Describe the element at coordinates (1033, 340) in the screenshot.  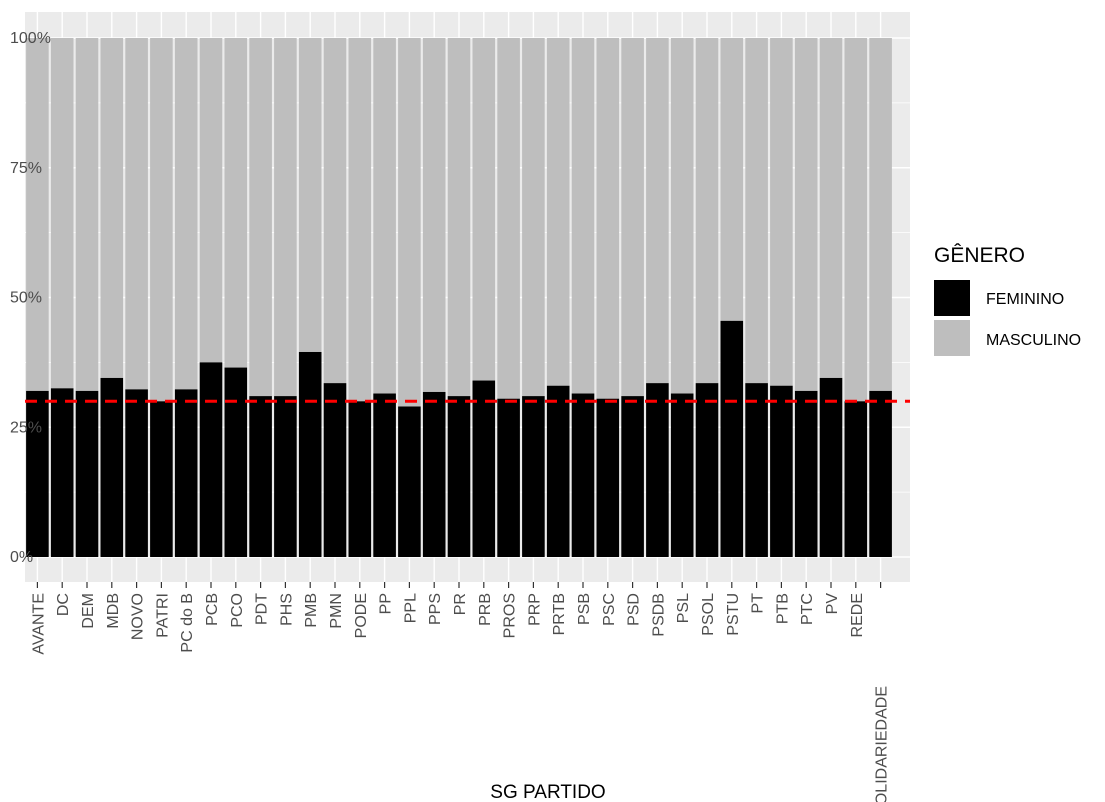
I see `legend-label-masculino: MASCULINO` at that location.